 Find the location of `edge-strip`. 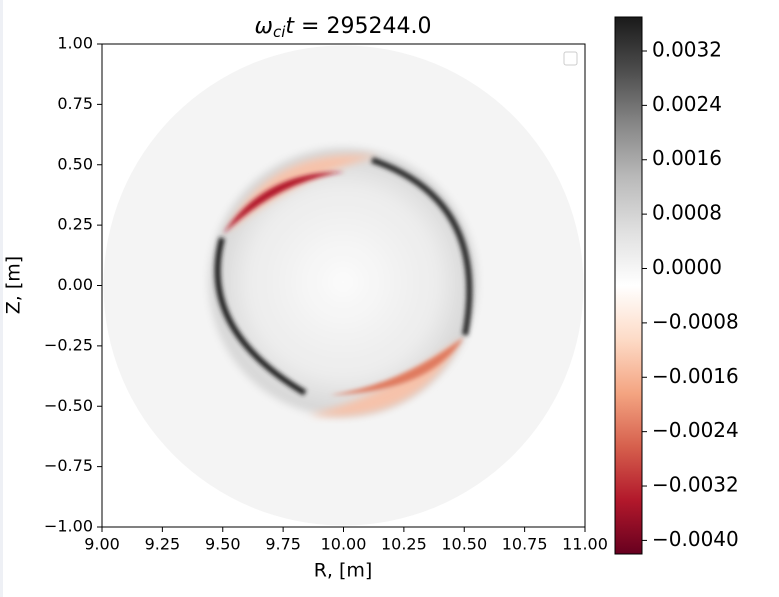

edge-strip is located at coordinates (1, 298).